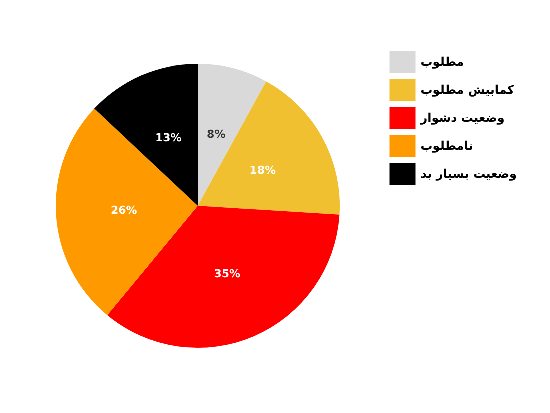 Image resolution: width=550 pixels, height=413 pixels. What do you see at coordinates (469, 174) in the screenshot?
I see `legend-label: وضعیت بسیار بد` at bounding box center [469, 174].